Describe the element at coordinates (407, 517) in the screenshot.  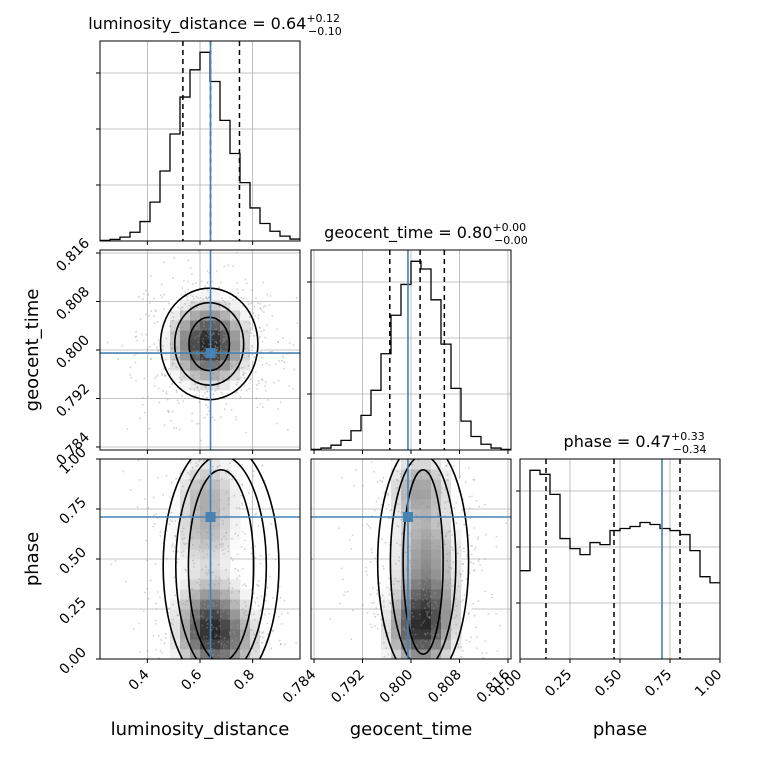
I see `truth-marker` at that location.